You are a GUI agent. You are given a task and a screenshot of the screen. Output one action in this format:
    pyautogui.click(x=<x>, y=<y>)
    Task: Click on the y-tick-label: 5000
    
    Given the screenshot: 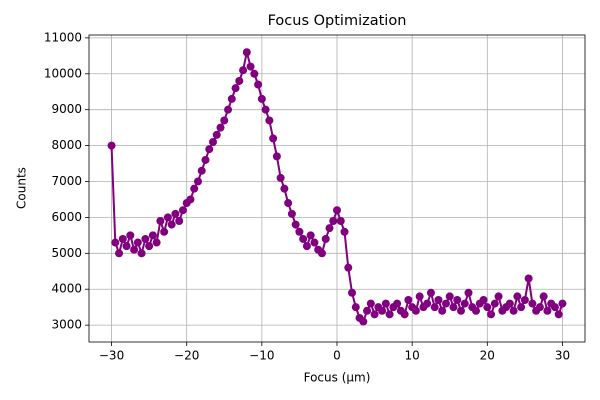 What is the action you would take?
    pyautogui.click(x=66, y=253)
    